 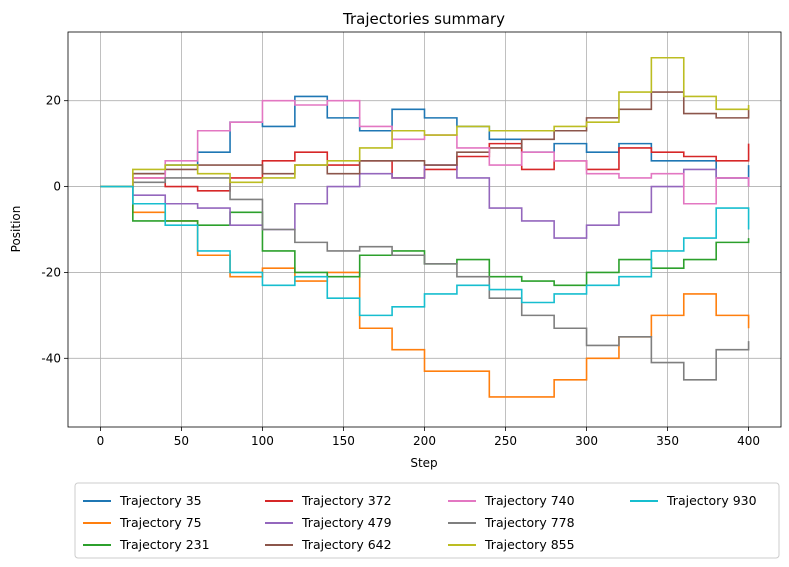 What do you see at coordinates (346, 500) in the screenshot?
I see `legend-label: Trajectory 372` at bounding box center [346, 500].